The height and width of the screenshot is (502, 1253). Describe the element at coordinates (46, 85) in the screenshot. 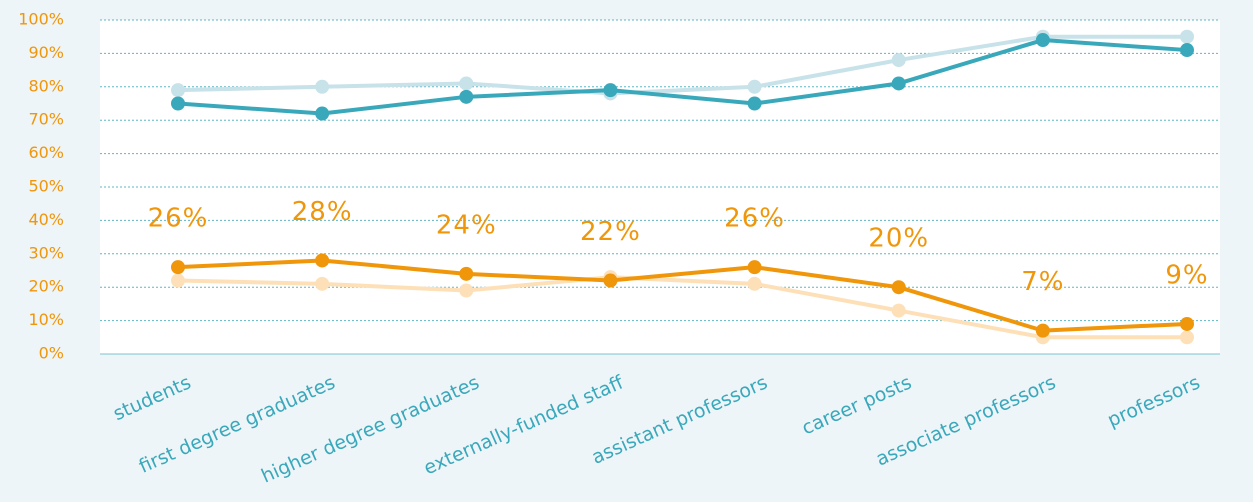

I see `y-tick-label: 80%` at that location.